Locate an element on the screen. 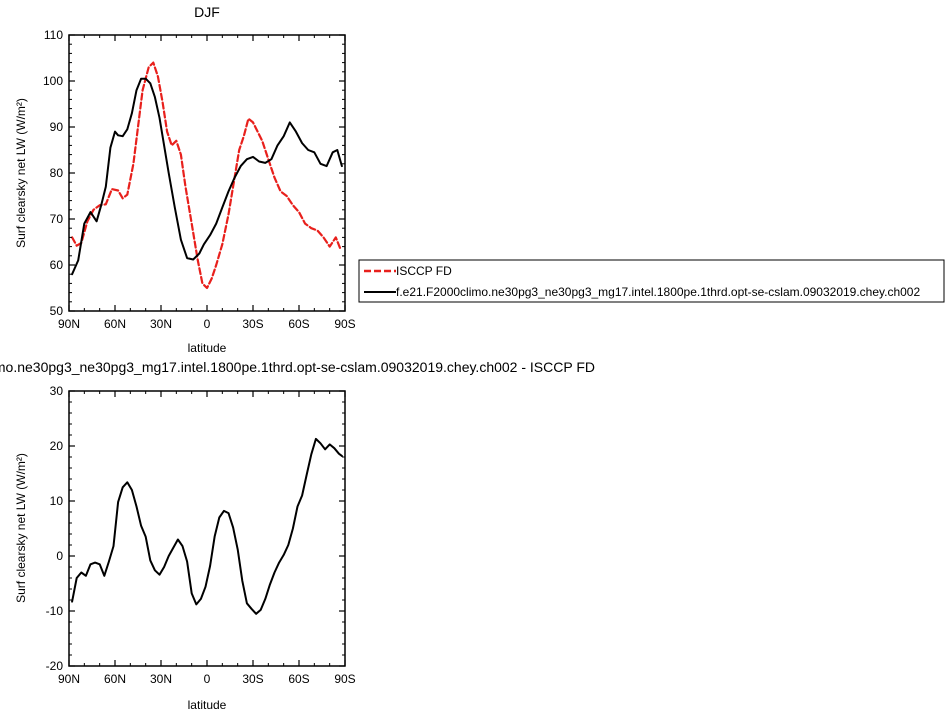 This screenshot has width=952, height=716. top-x-tick-label: 30S is located at coordinates (252, 324).